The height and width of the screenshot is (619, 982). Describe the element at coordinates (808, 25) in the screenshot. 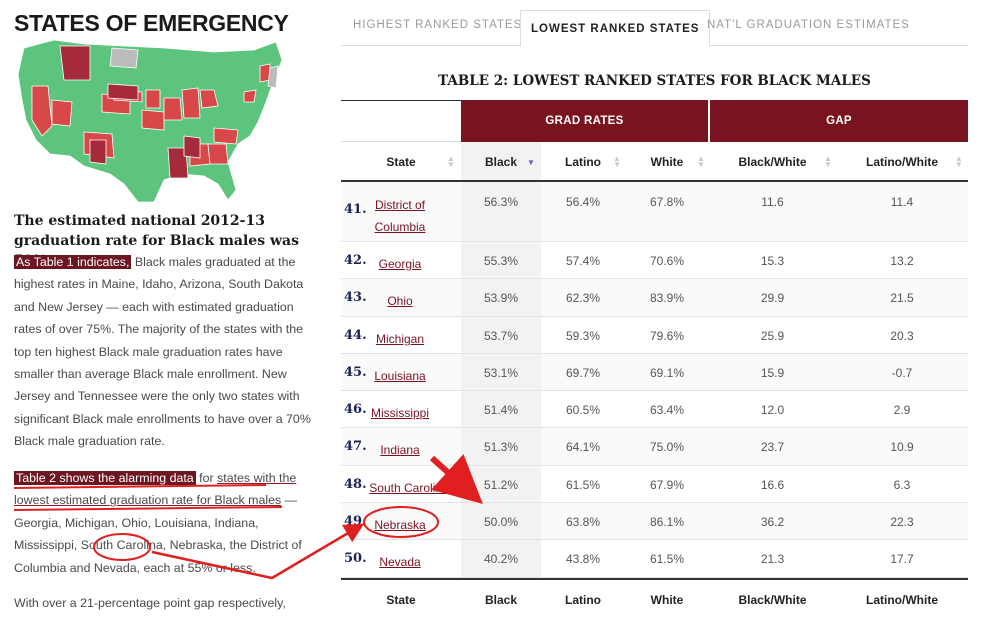

I see `tab-national-estimates: NAT'L GRADUATION ESTIMATES` at that location.